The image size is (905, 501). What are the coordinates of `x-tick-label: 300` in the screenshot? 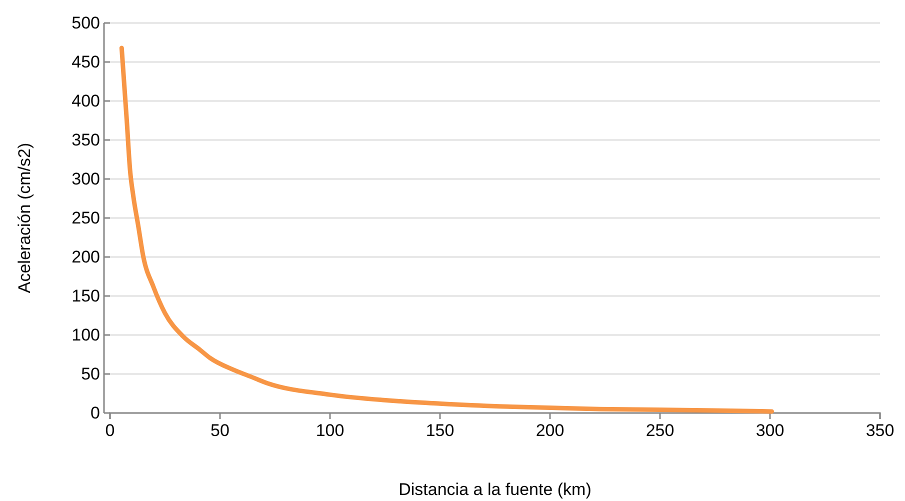 It's located at (770, 430).